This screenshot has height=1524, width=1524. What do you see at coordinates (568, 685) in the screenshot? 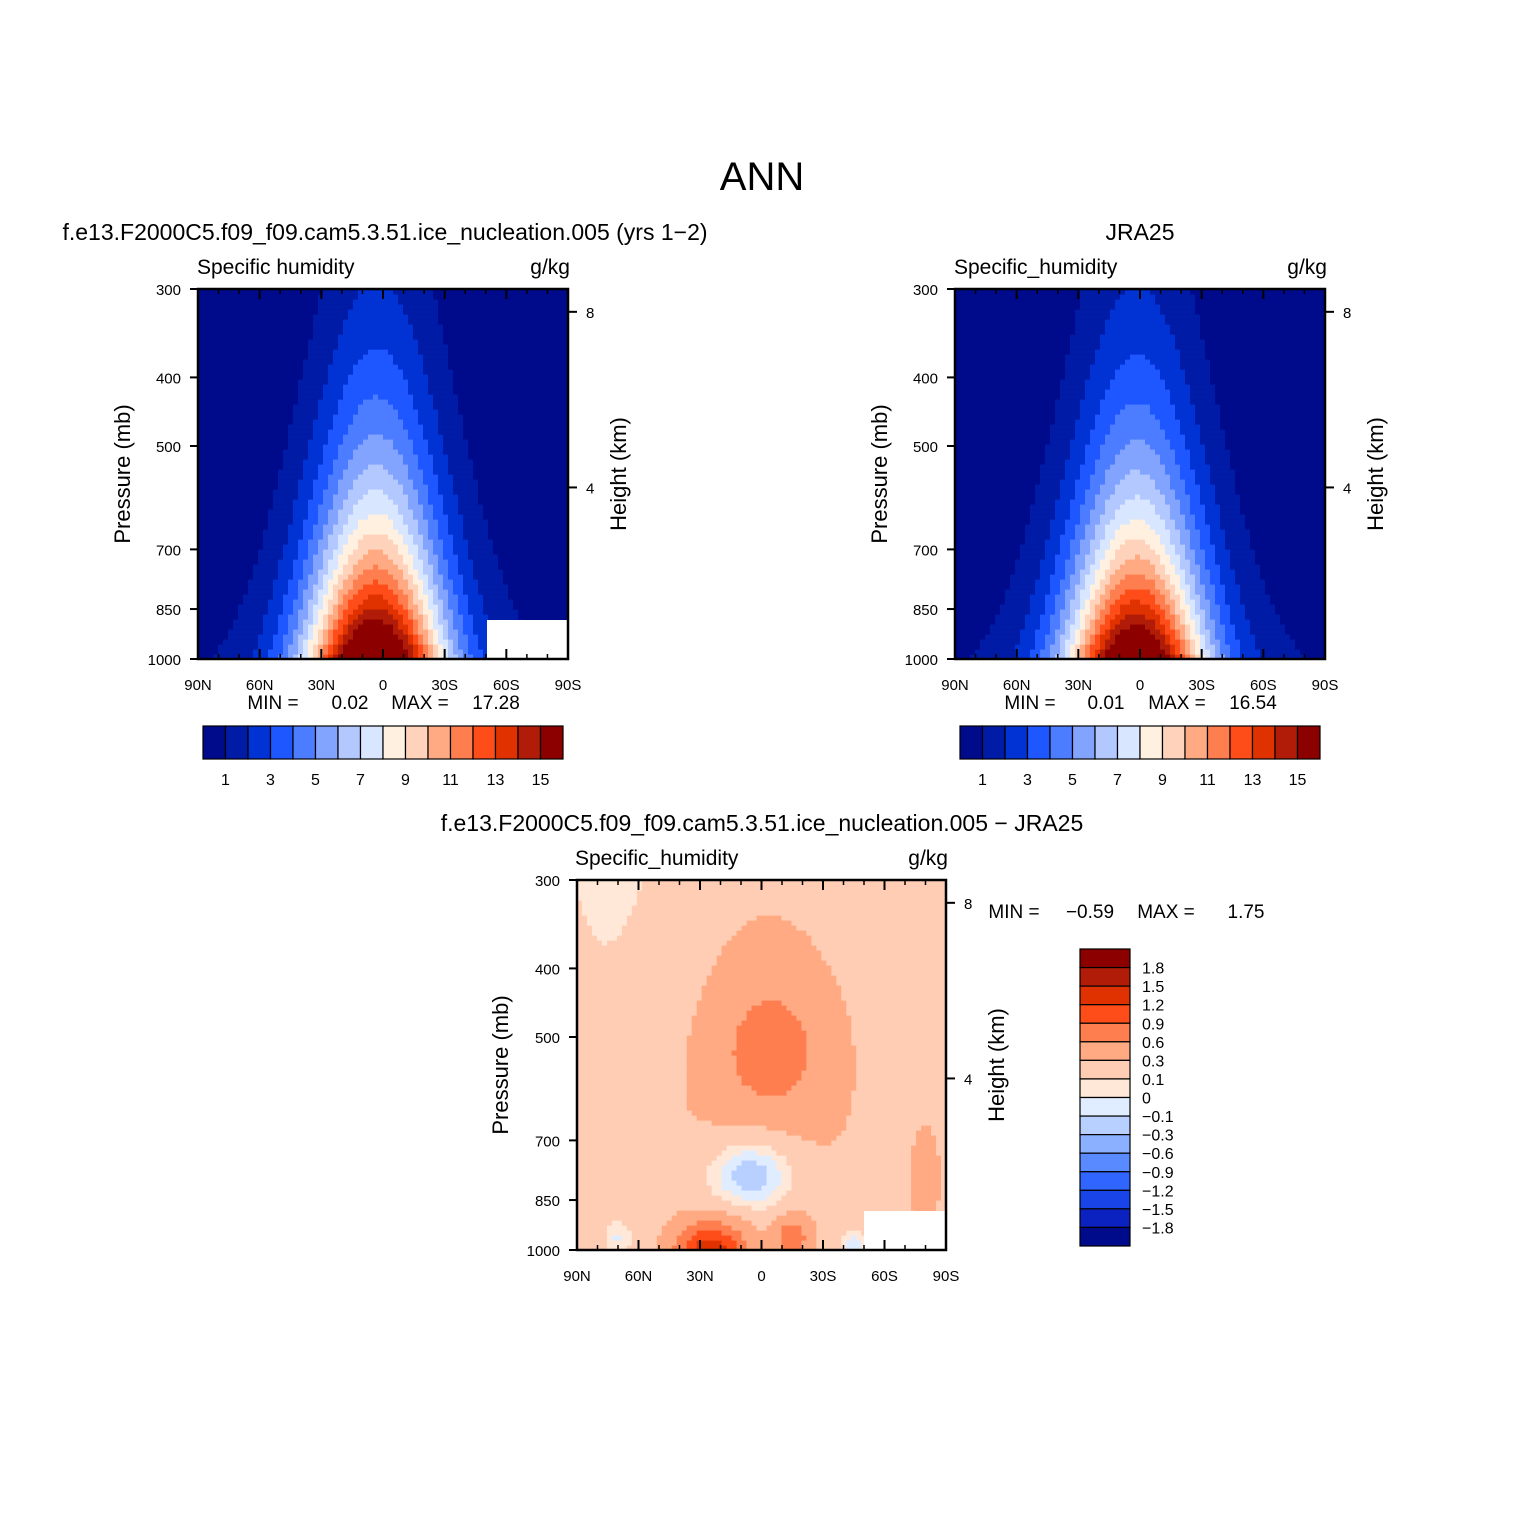
I see `x-tick-label: 90S` at bounding box center [568, 685].